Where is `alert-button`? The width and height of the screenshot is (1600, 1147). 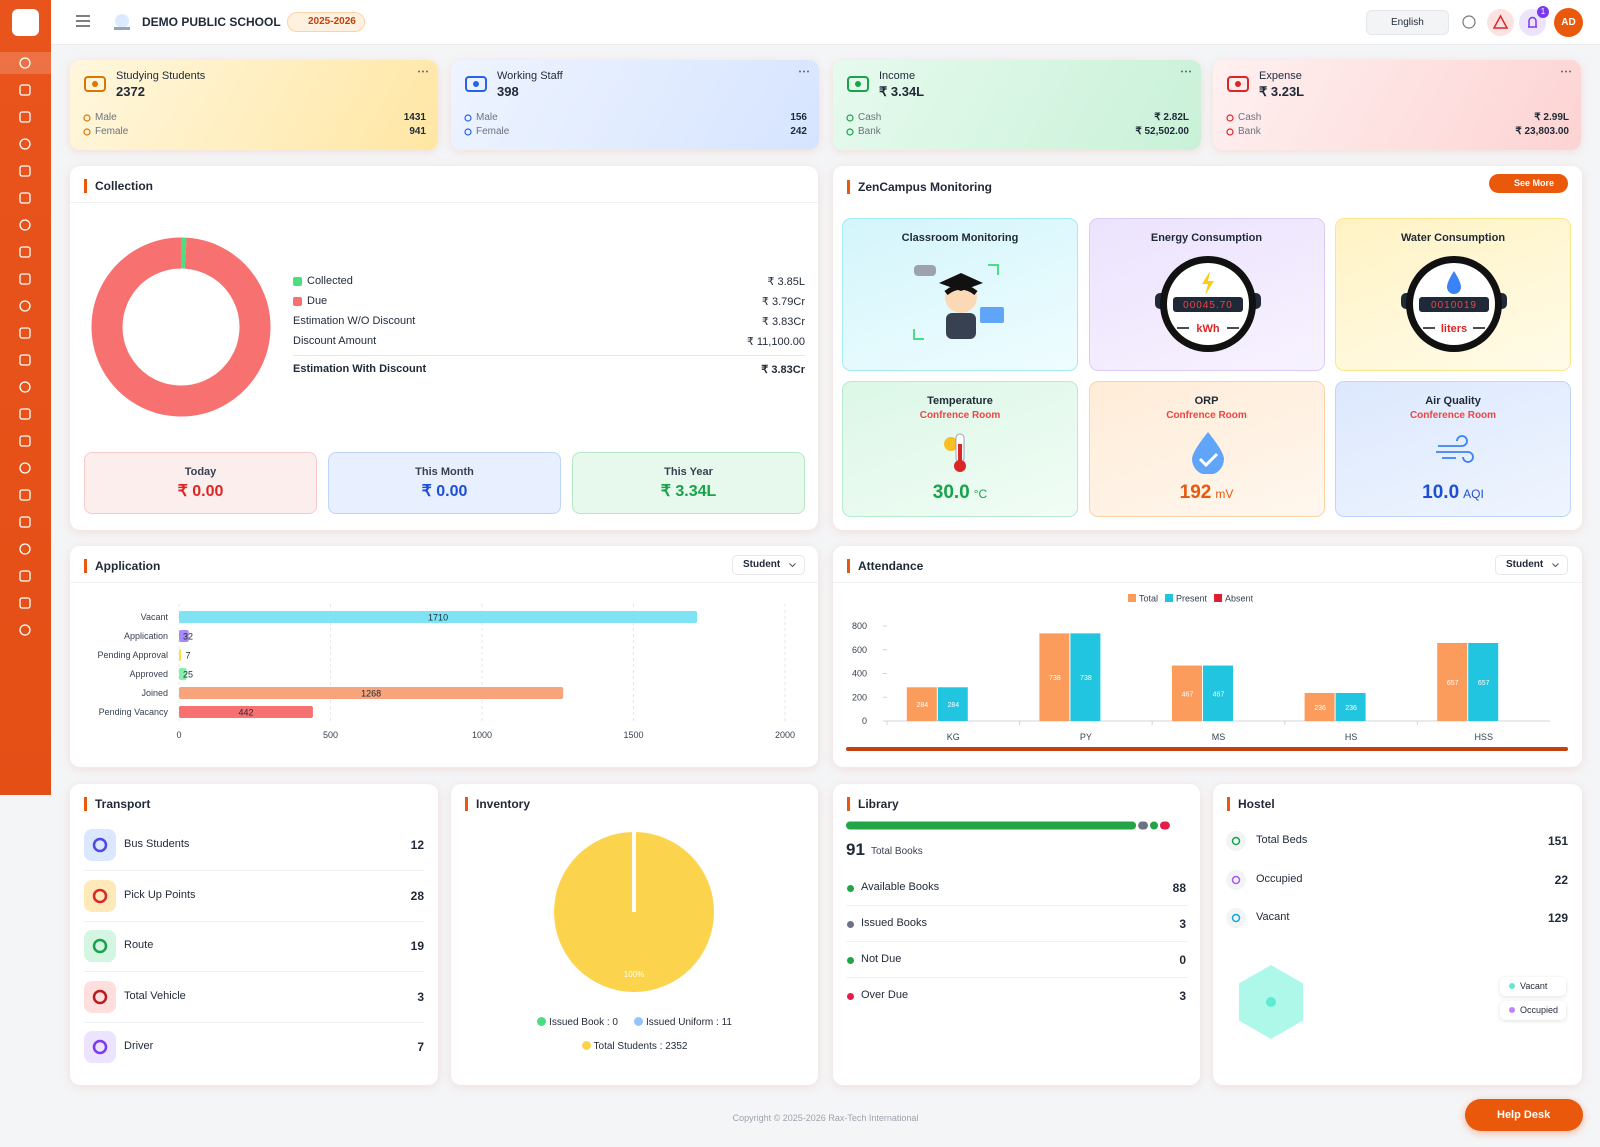
alert-button is located at coordinates (1500, 22).